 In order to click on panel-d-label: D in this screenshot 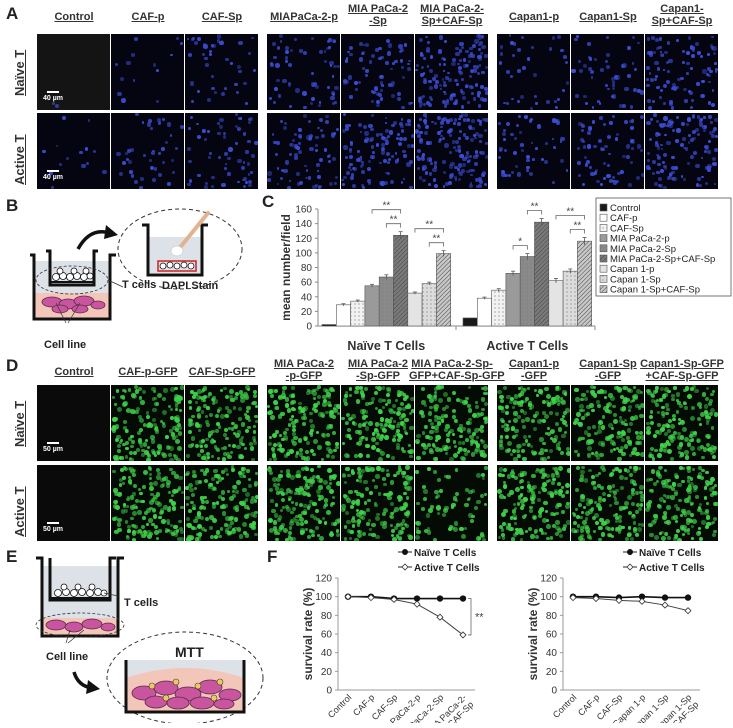, I will do `click(12, 365)`.